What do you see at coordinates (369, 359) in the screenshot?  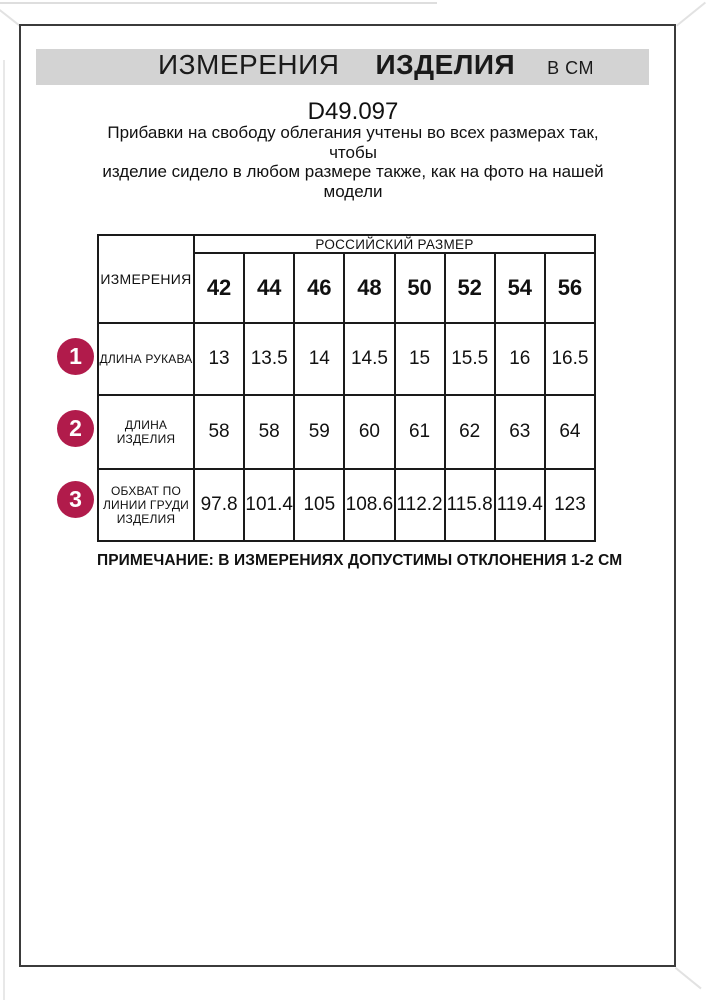 I see `measurement-value-cell: 14.5` at bounding box center [369, 359].